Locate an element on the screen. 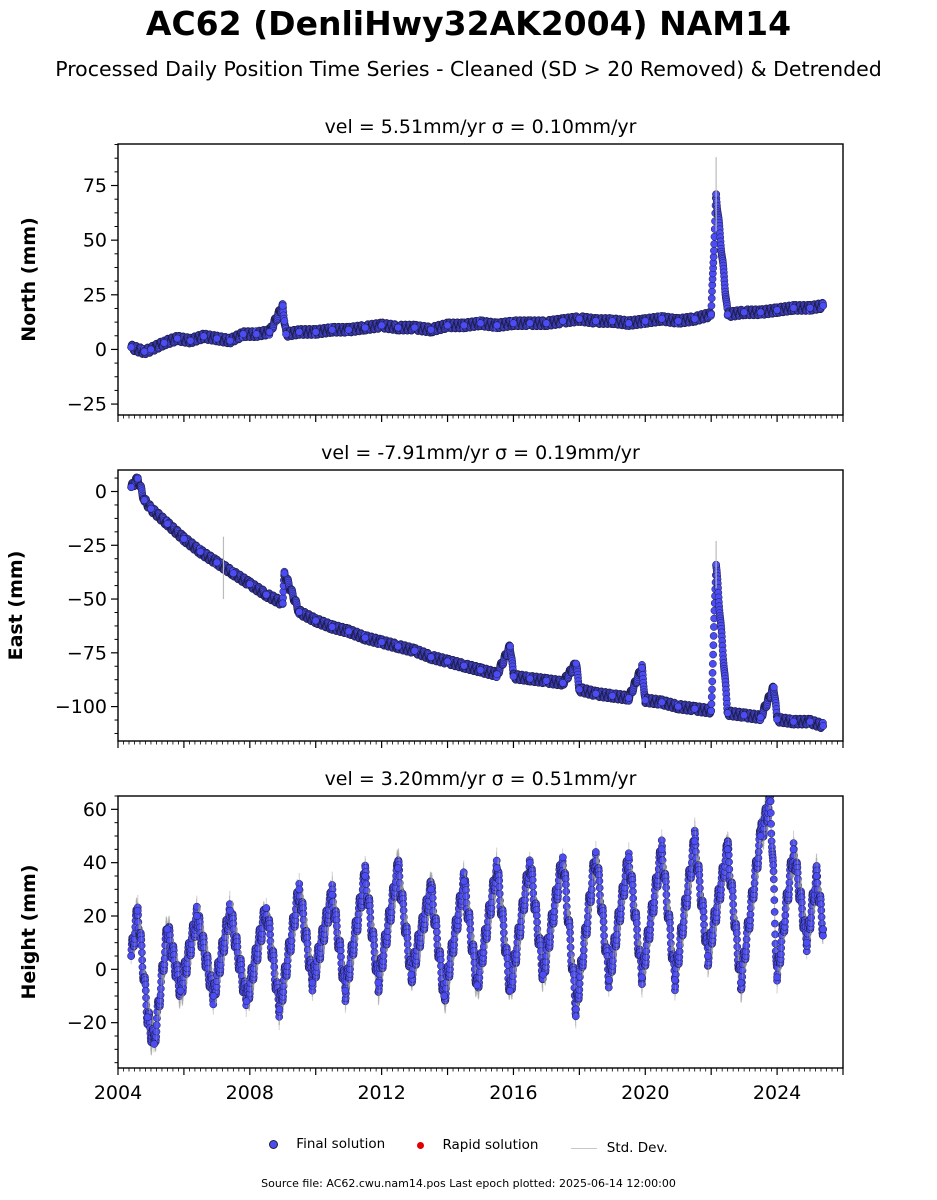 The height and width of the screenshot is (1200, 937). y-tick-label: −25 is located at coordinates (87, 405).